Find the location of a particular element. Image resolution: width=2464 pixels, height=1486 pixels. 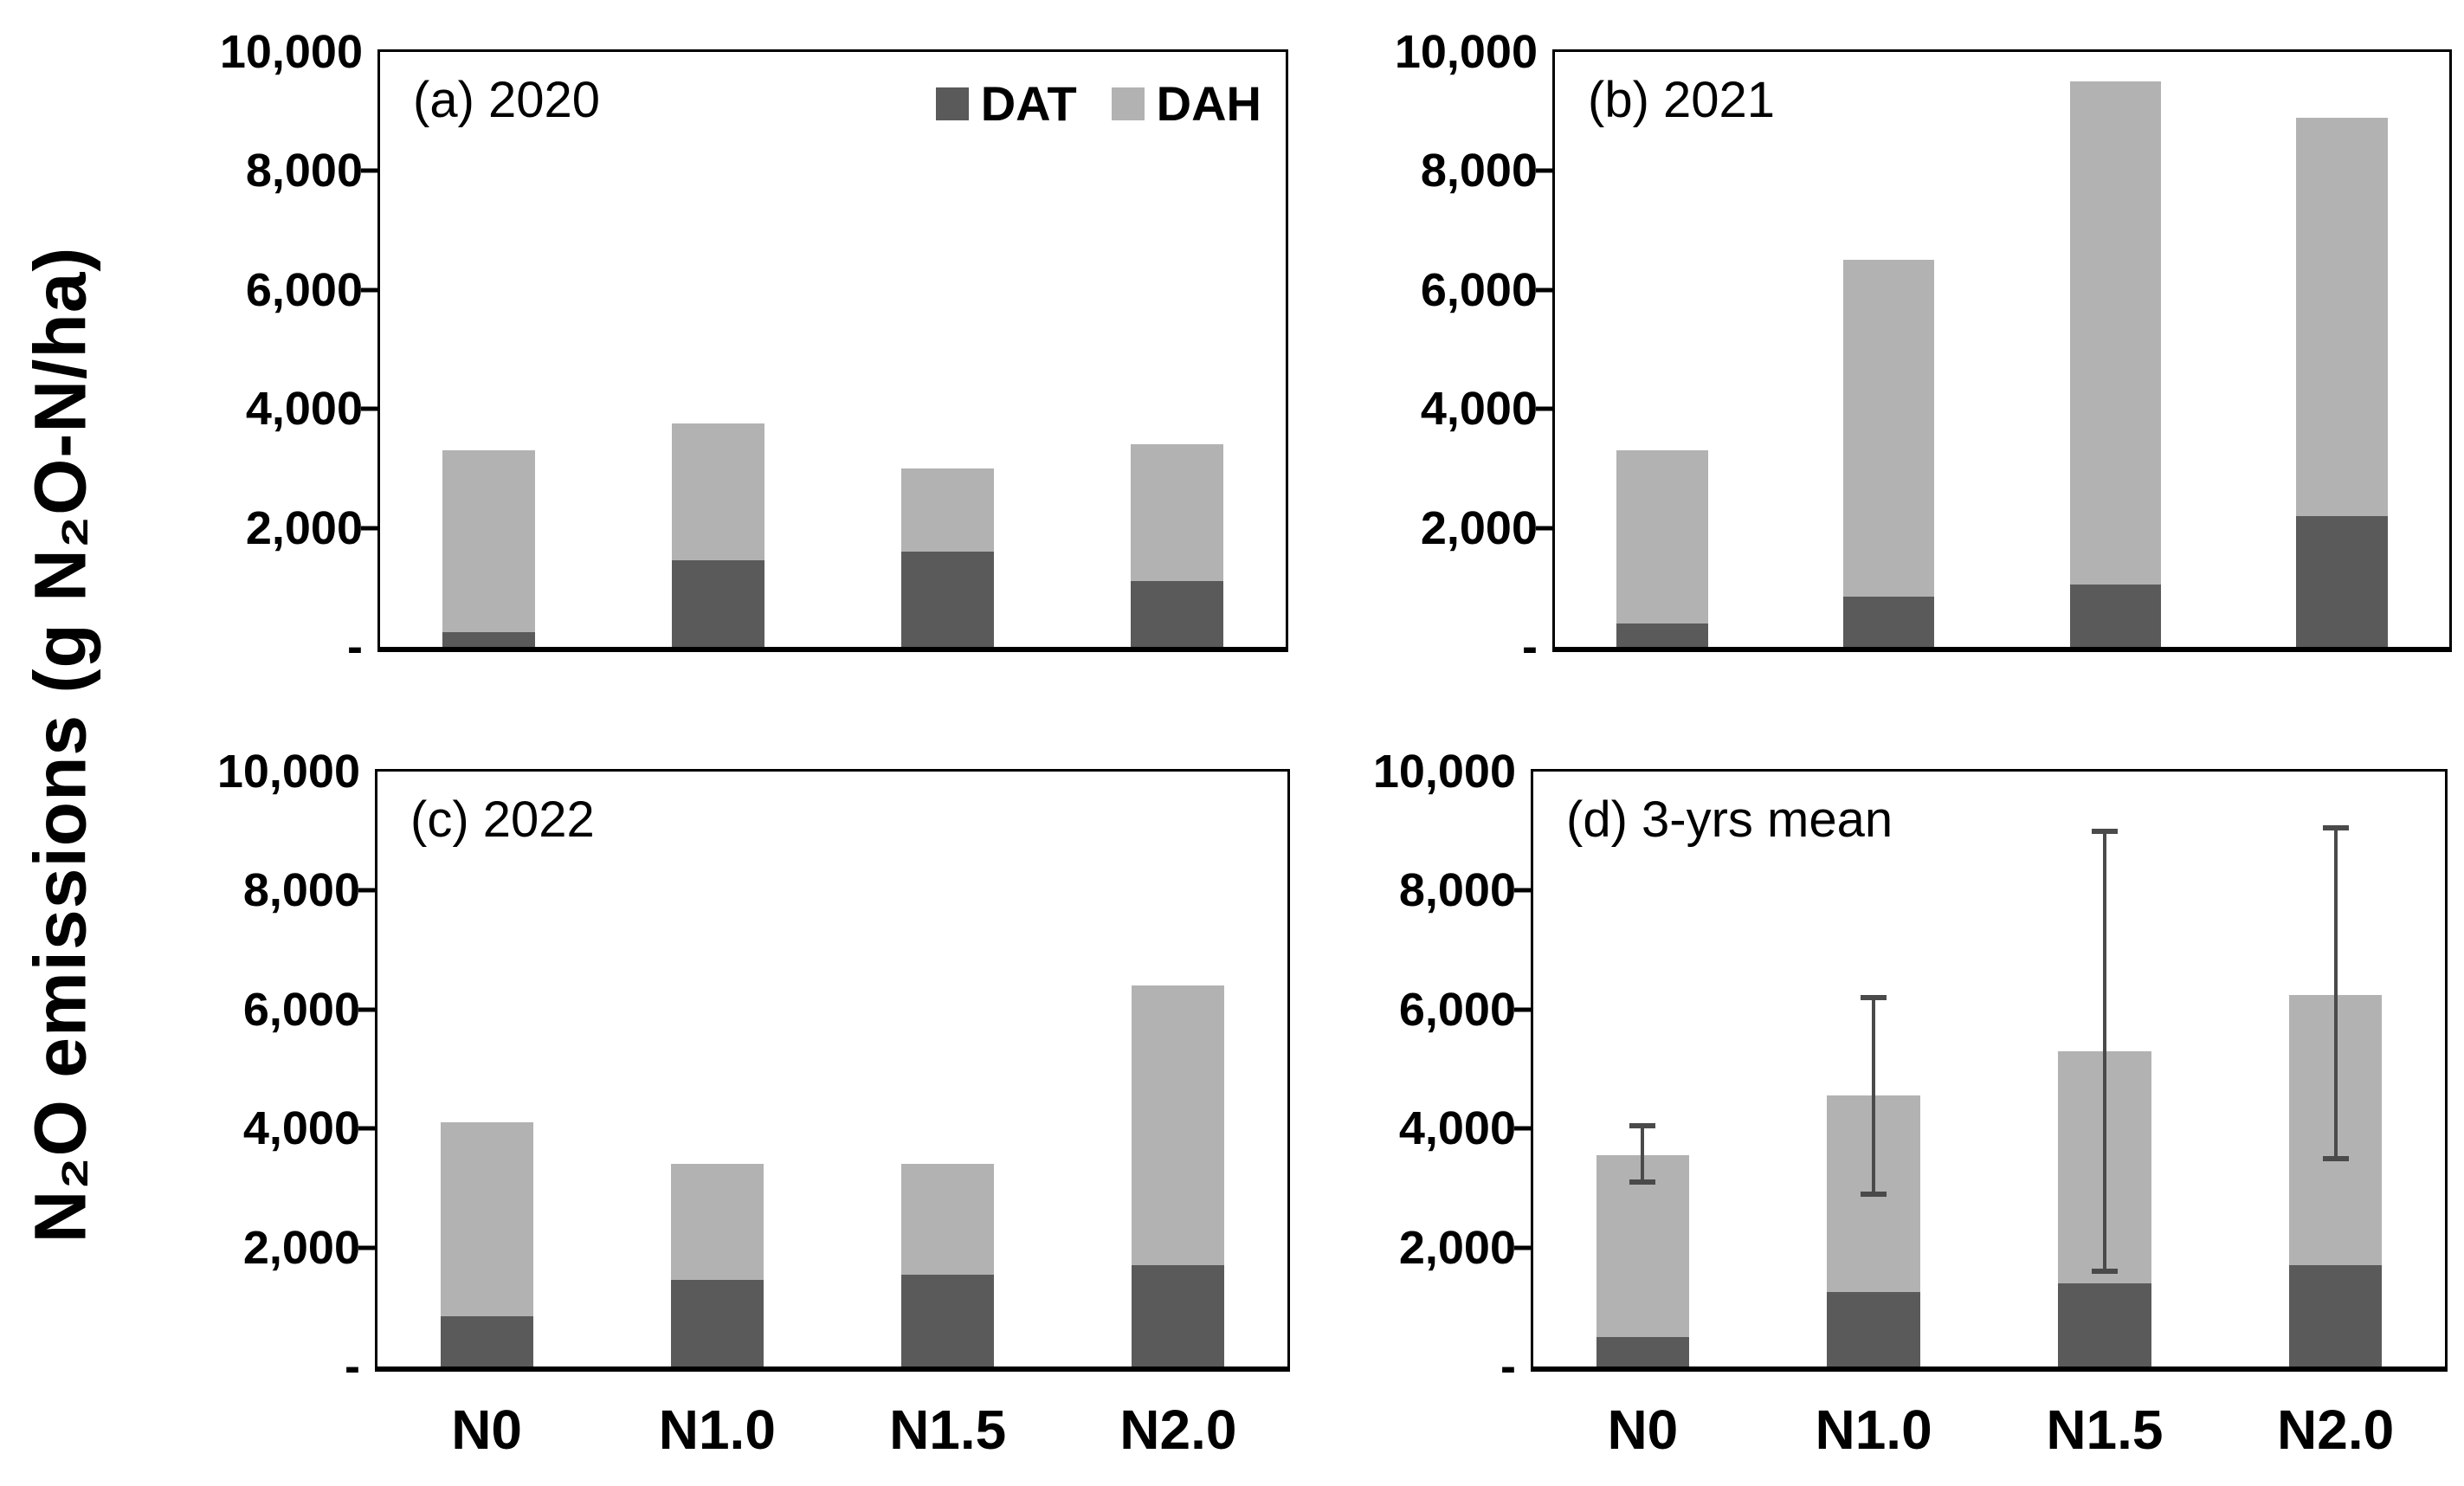

legend: DAT DAH is located at coordinates (1098, 104).